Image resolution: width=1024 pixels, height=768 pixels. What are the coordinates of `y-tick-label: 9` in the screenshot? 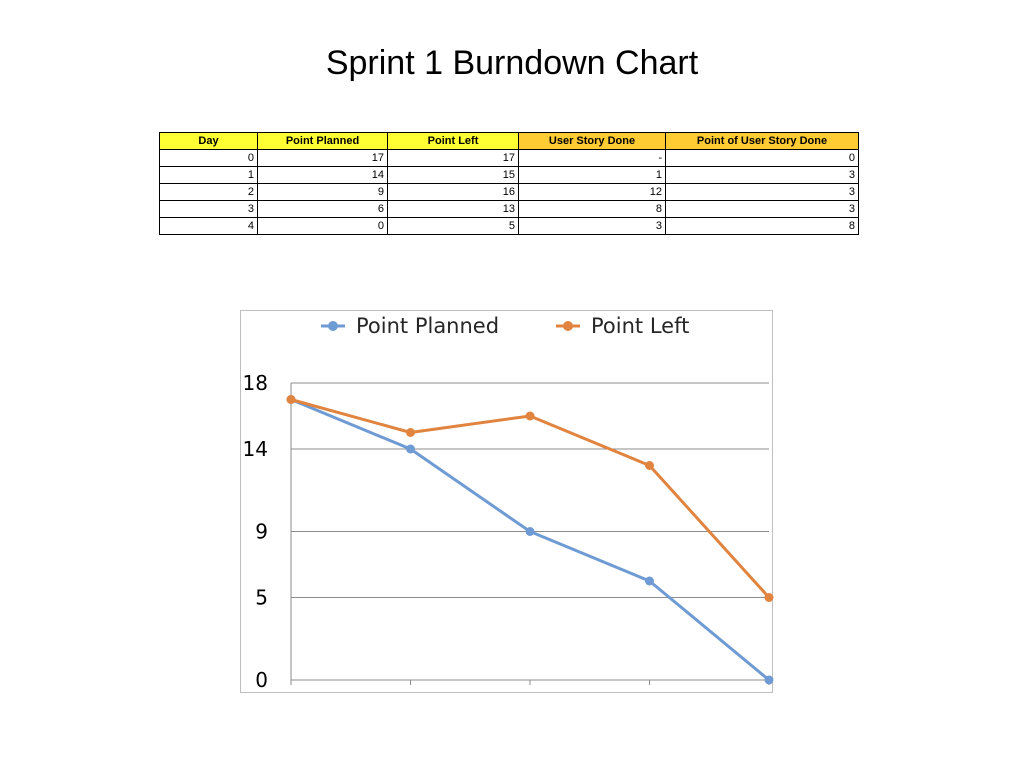 It's located at (261, 532).